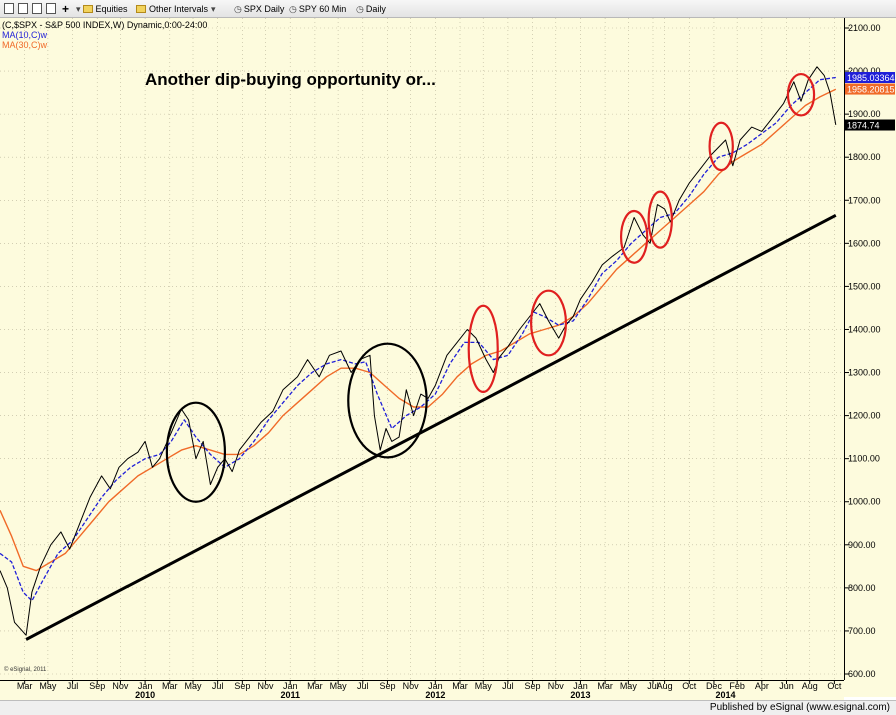  Describe the element at coordinates (25, 45) in the screenshot. I see `ma30-legend: MA(30,C)w` at that location.